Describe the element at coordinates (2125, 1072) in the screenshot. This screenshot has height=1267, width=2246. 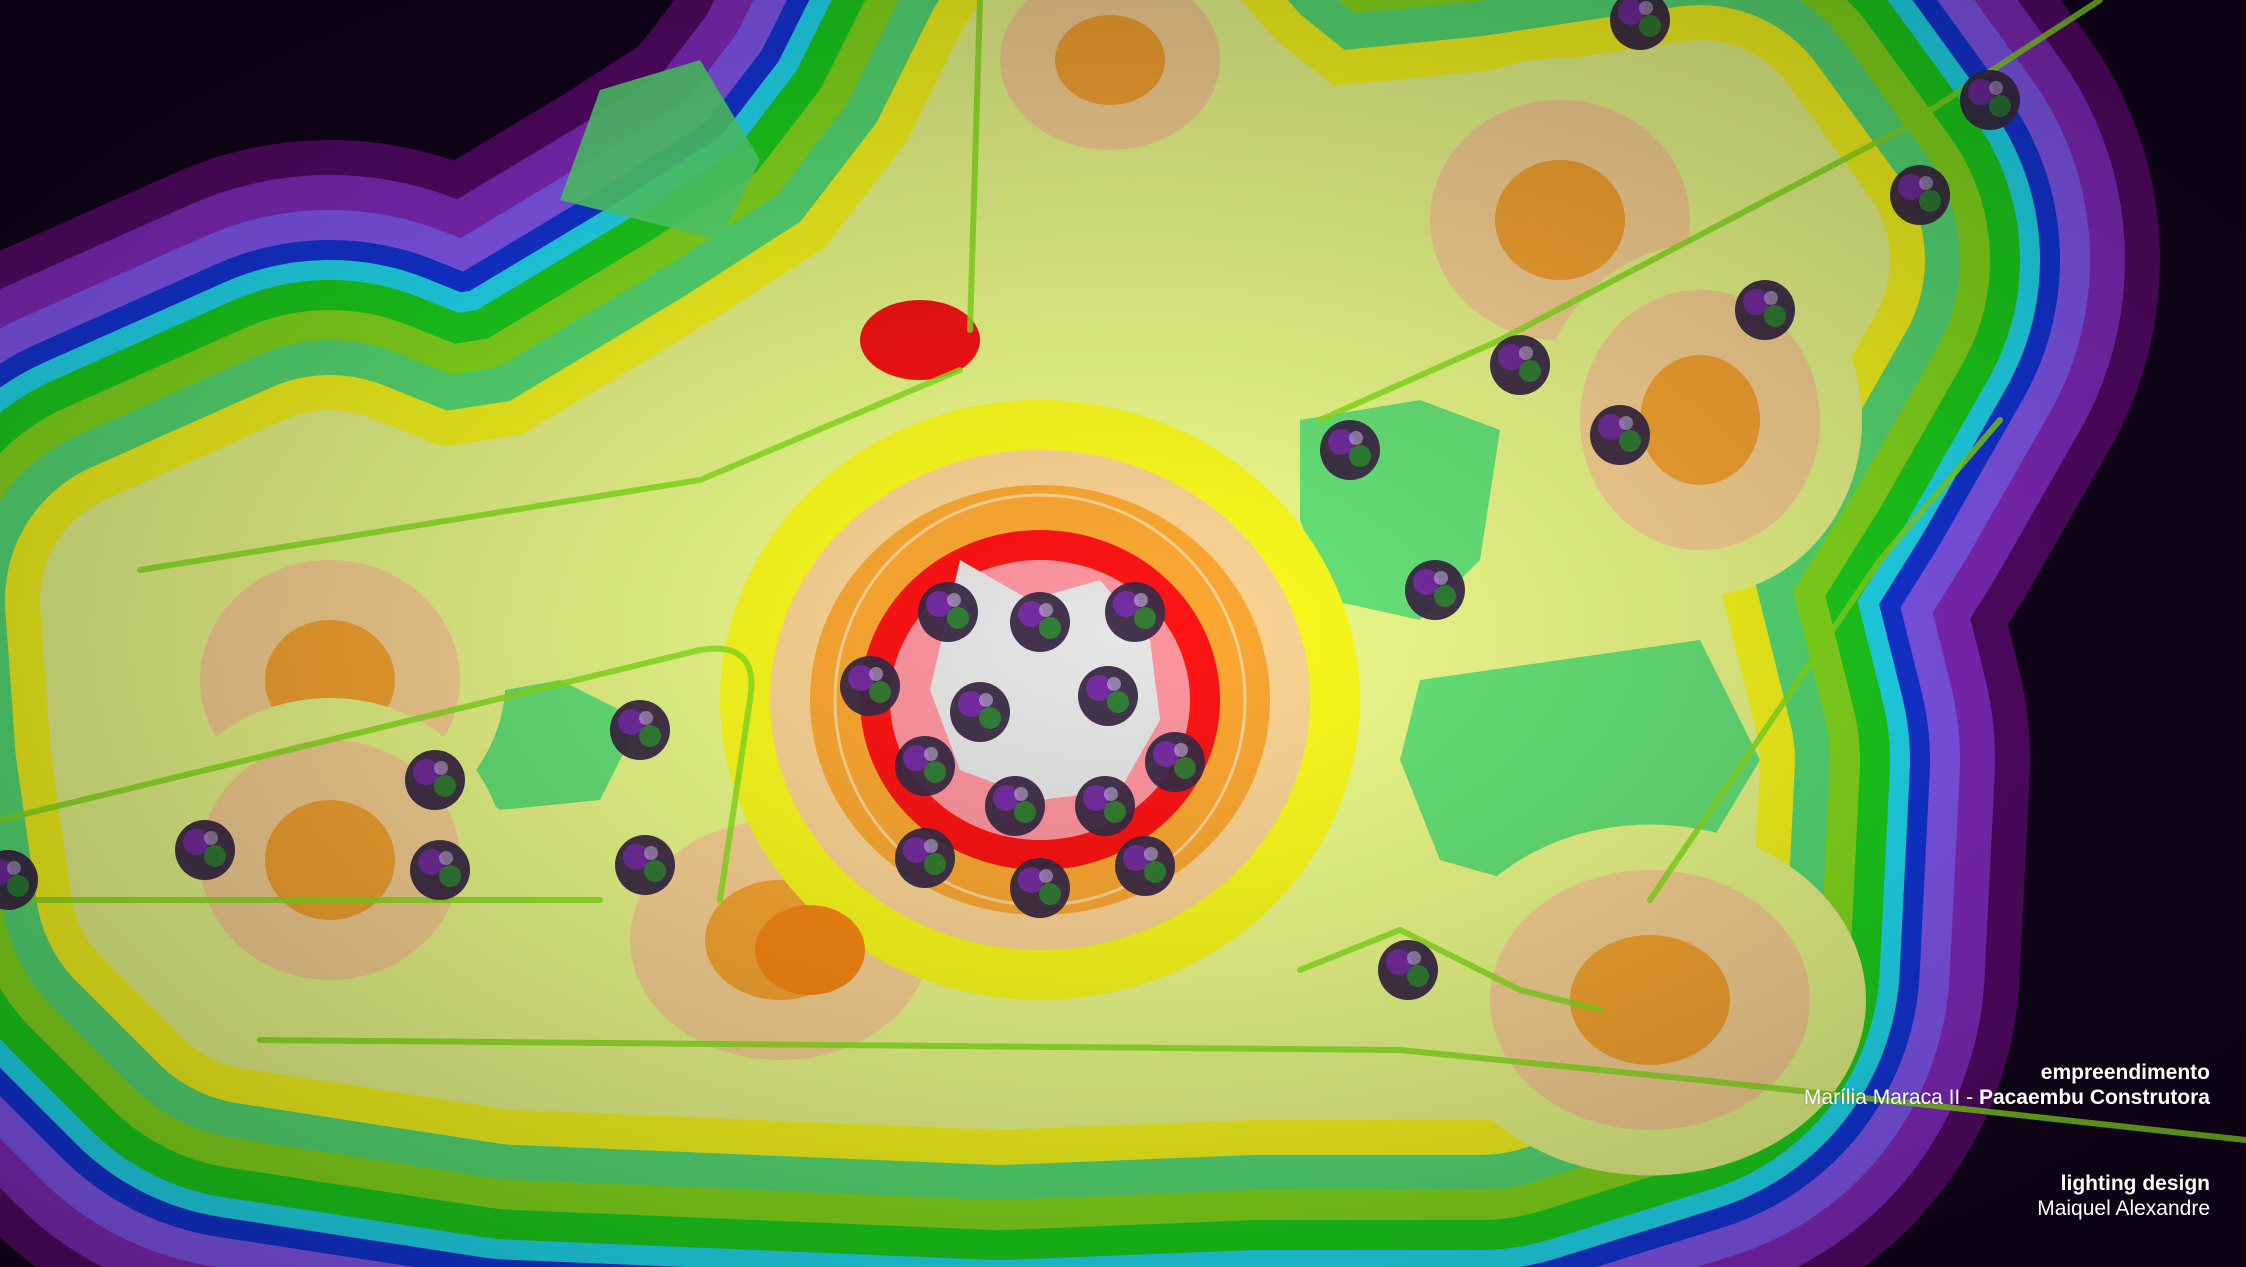
I see `project-label: empreendimento` at that location.